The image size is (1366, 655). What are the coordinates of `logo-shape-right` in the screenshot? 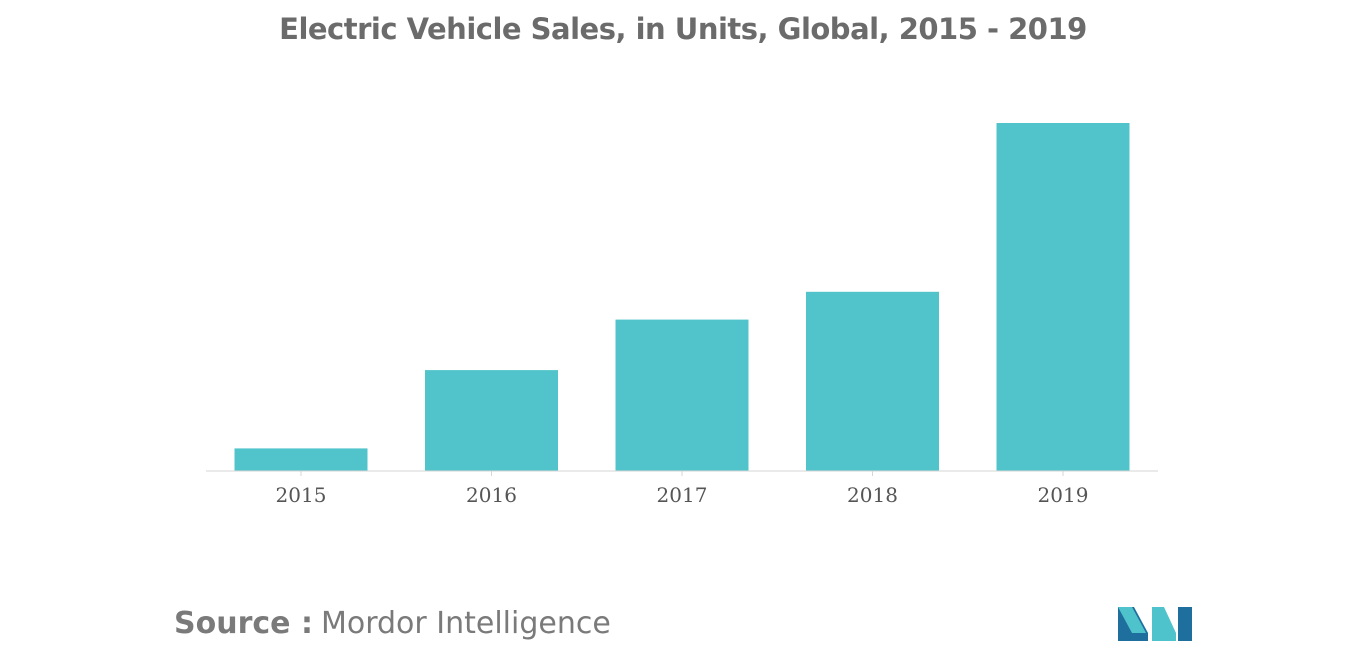 It's located at (1185, 624).